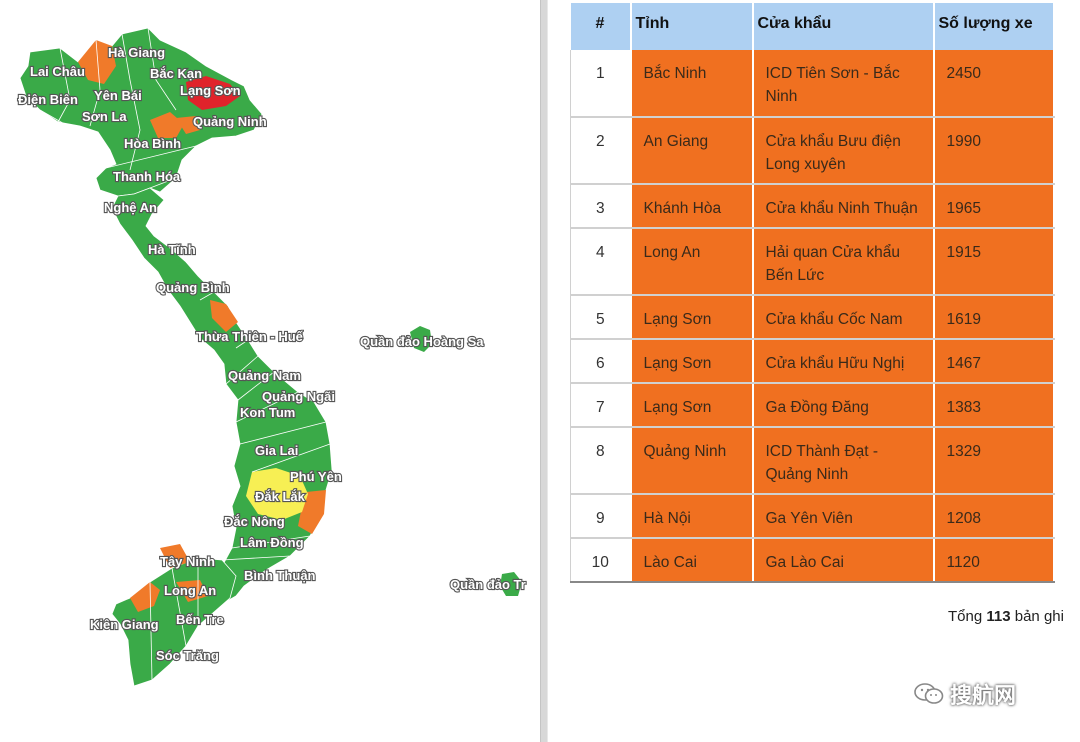 The height and width of the screenshot is (742, 1080). What do you see at coordinates (1039, 616) in the screenshot?
I see `total-suffix: bản ghi` at bounding box center [1039, 616].